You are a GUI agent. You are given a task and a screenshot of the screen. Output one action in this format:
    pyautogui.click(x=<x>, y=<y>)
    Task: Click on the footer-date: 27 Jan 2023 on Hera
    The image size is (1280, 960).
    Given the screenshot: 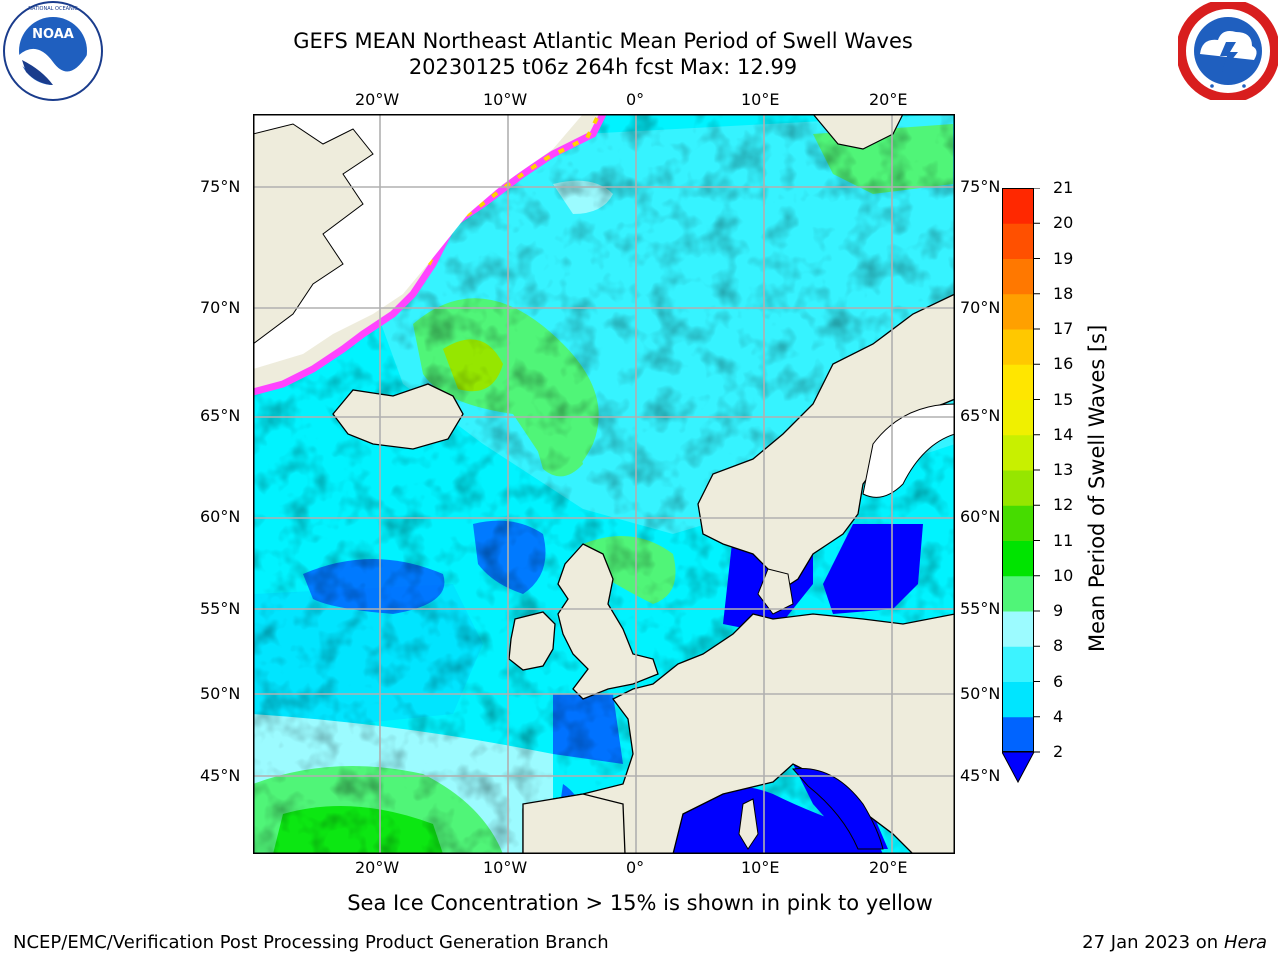 What is the action you would take?
    pyautogui.click(x=1174, y=942)
    